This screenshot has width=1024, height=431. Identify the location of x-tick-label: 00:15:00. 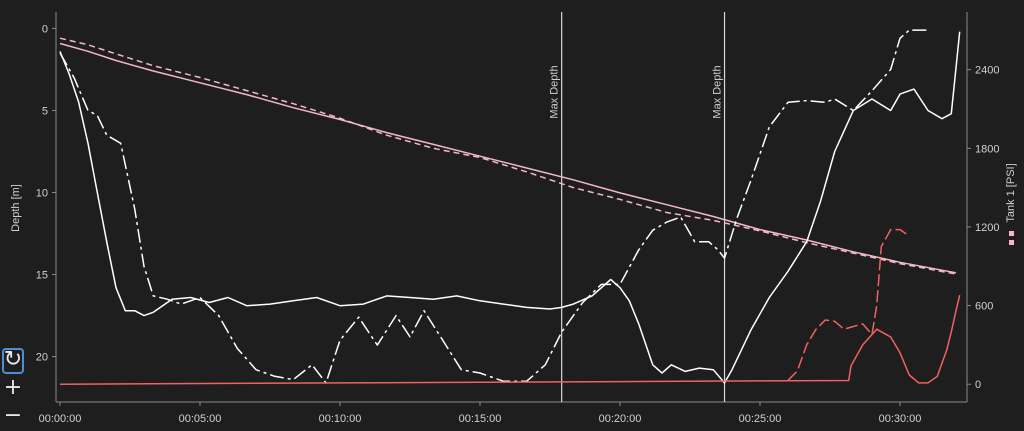
(480, 419).